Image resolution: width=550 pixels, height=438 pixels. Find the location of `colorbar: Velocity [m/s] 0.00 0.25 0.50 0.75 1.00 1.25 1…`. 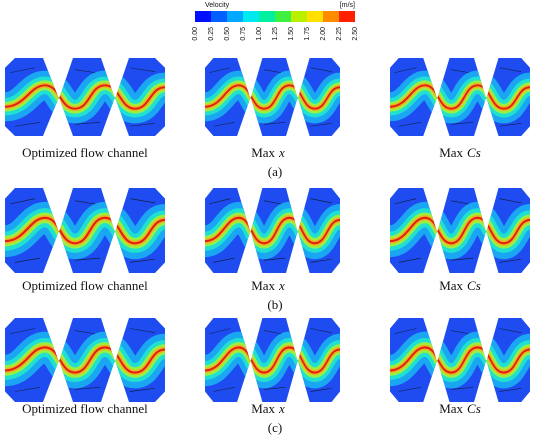

colorbar: Velocity [m/s] 0.00 0.25 0.50 0.75 1.00 1.25 1… is located at coordinates (275, 21).